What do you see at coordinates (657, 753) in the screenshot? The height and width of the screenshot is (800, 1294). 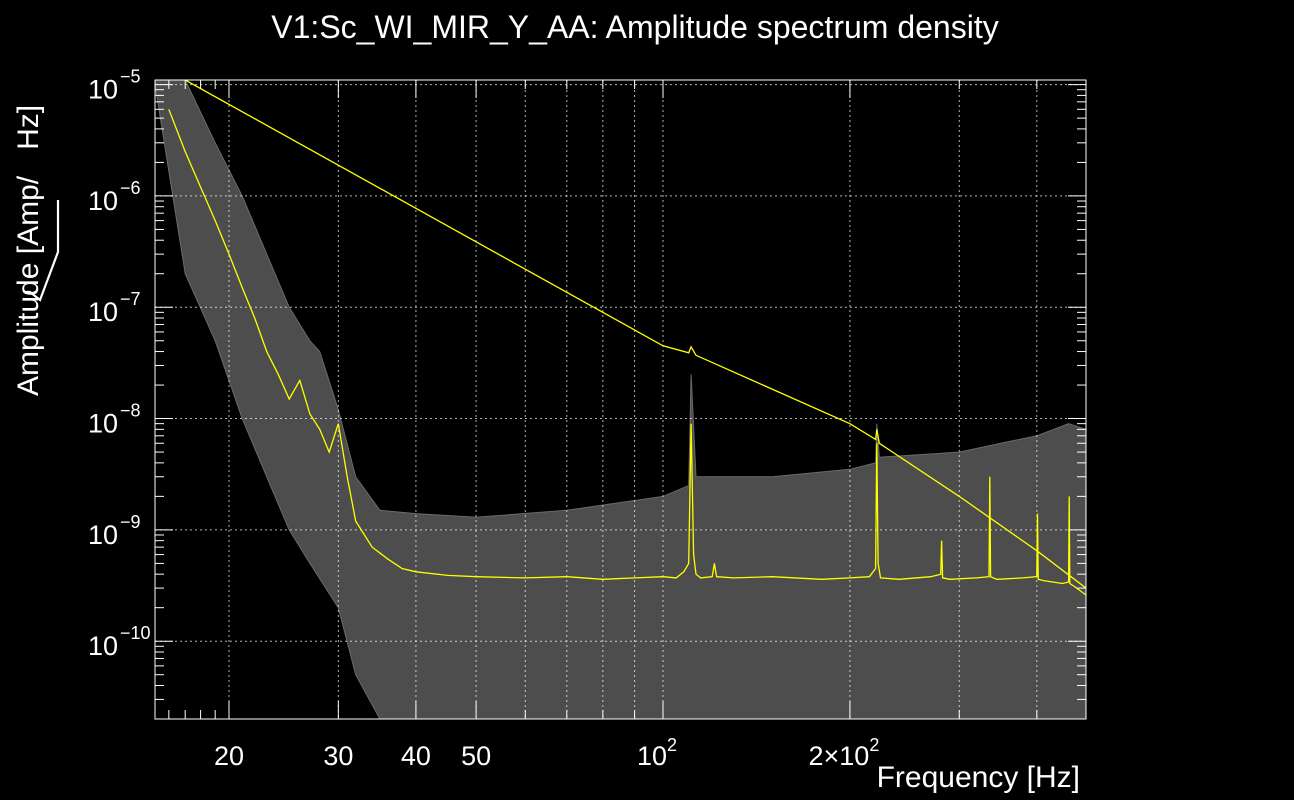 I see `x-tick-label: 102` at bounding box center [657, 753].